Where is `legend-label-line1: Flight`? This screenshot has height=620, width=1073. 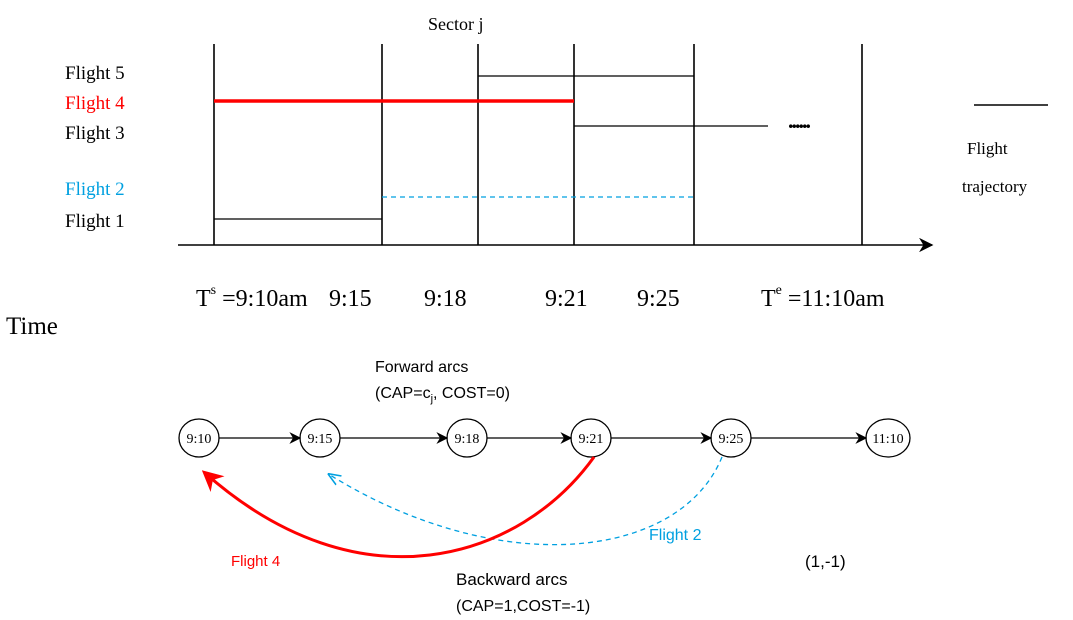
legend-label-line1: Flight is located at coordinates (987, 148).